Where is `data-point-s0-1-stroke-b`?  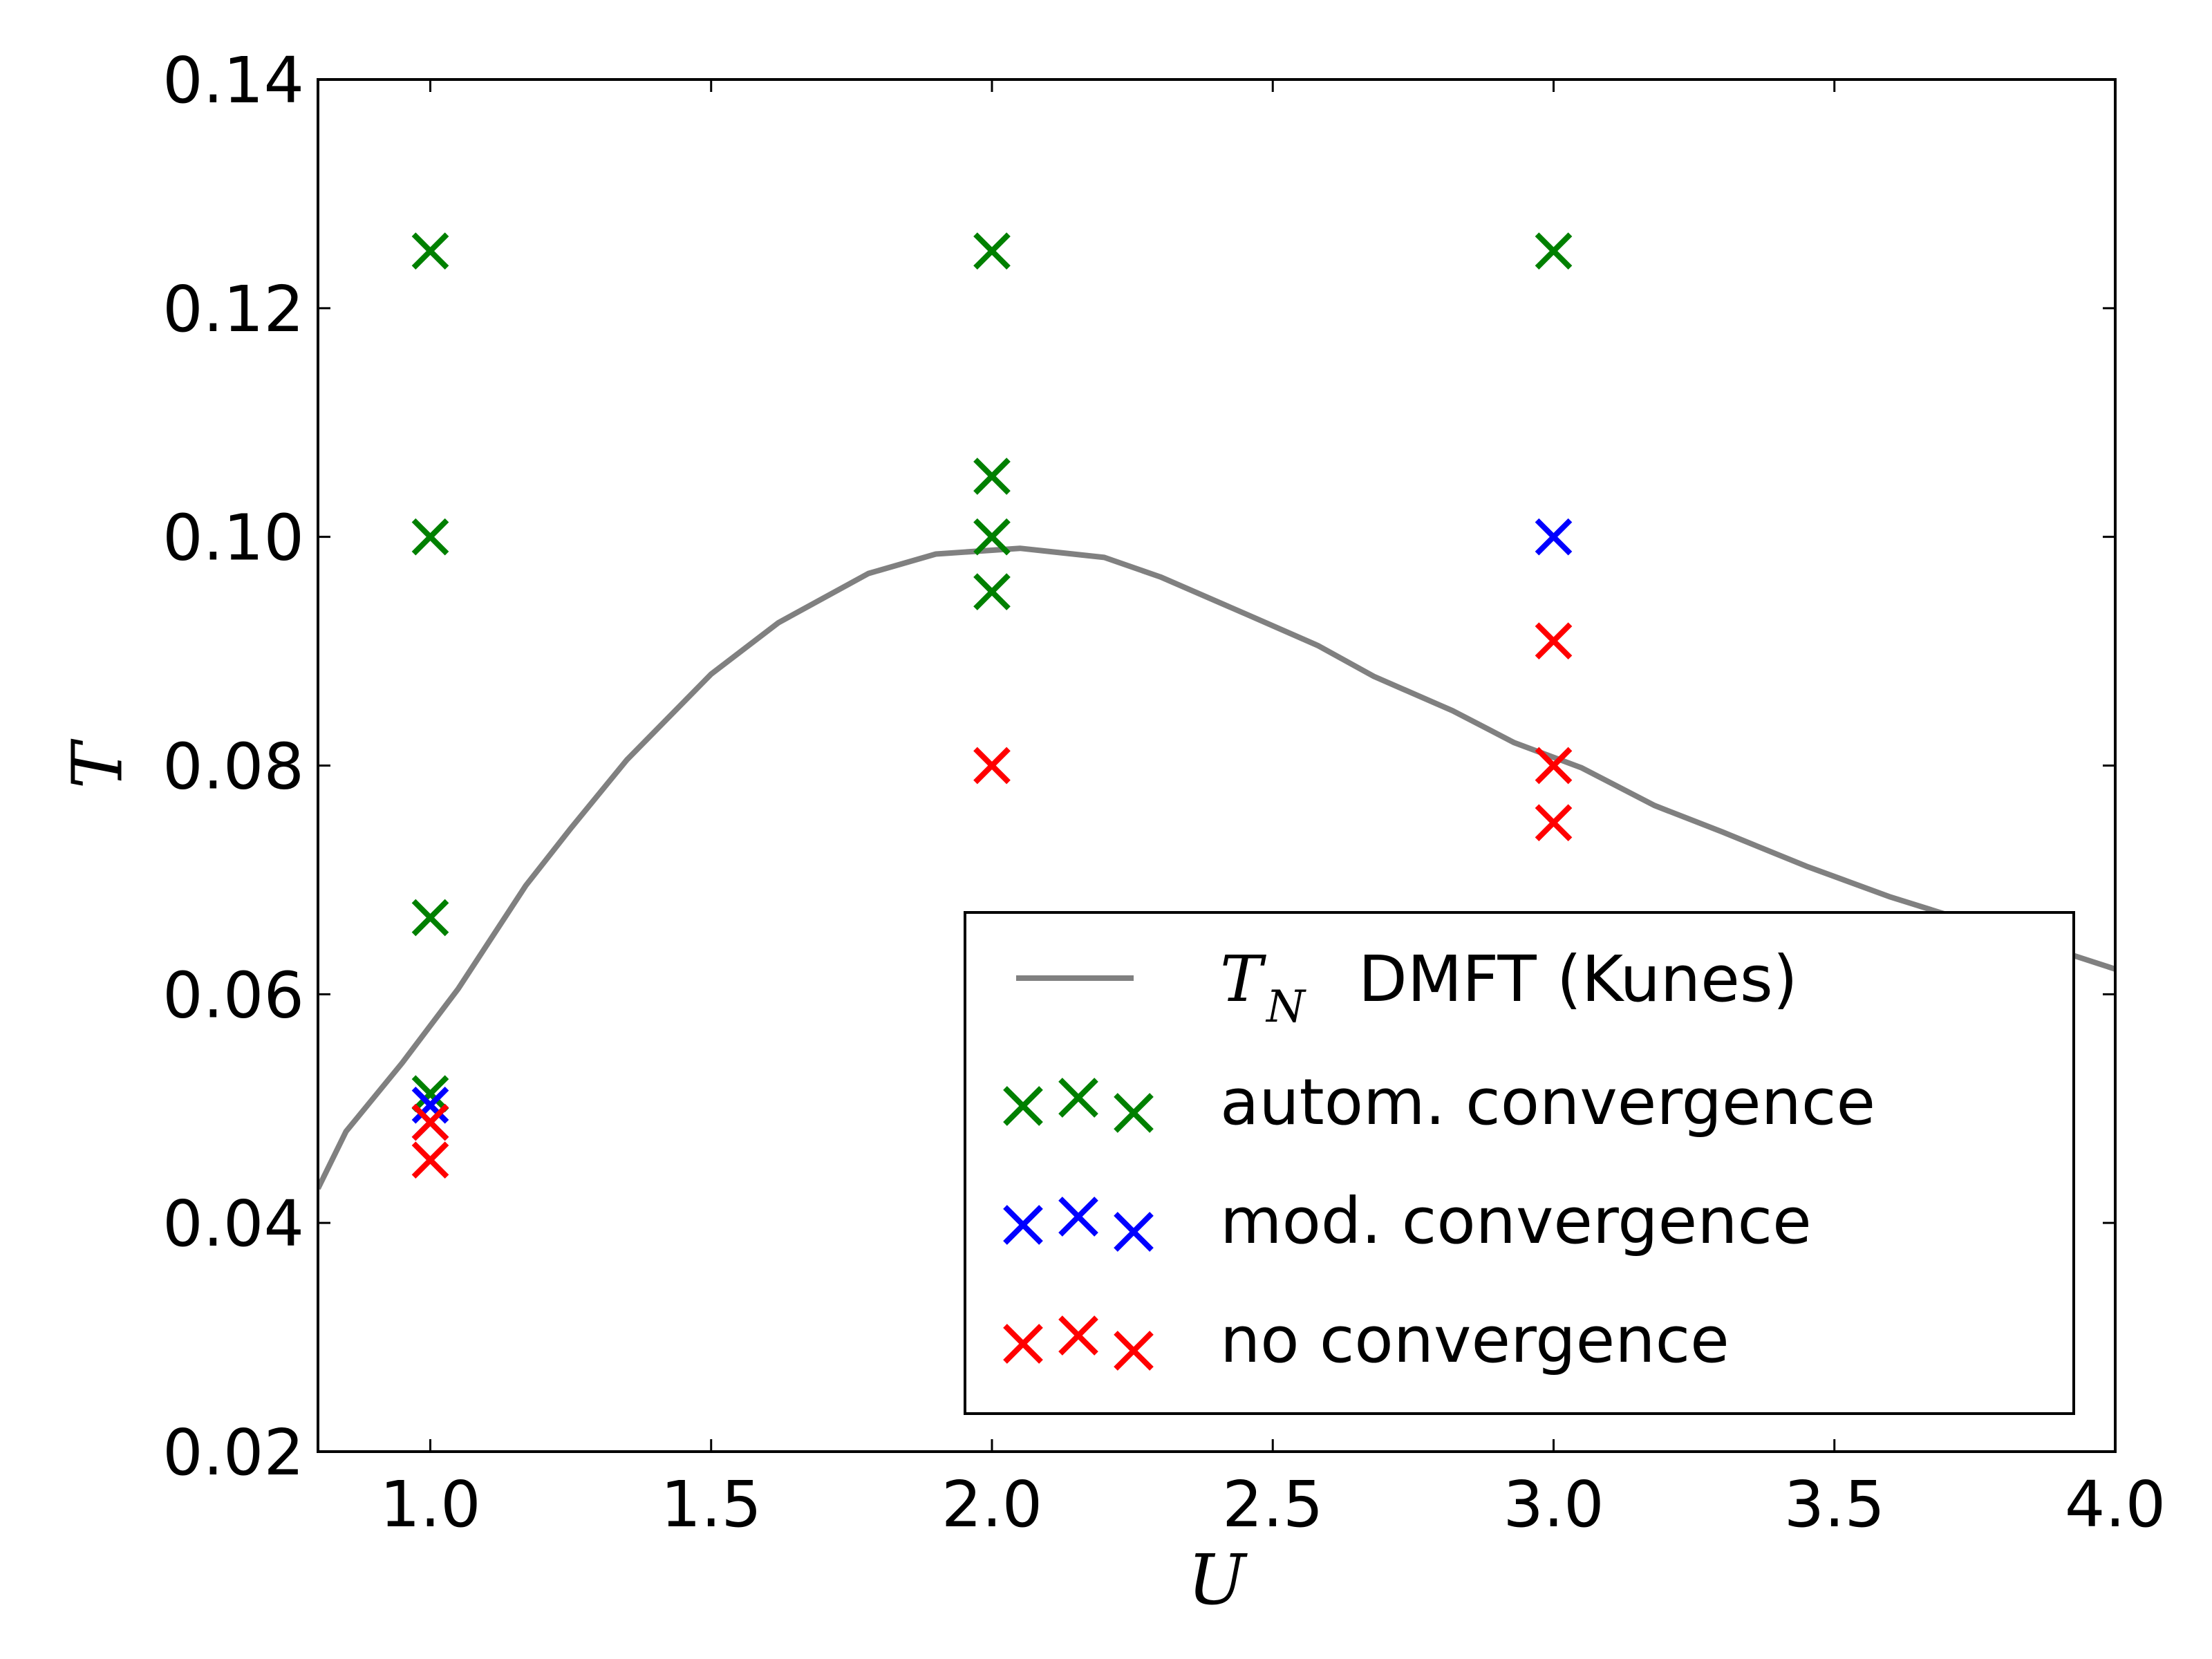
data-point-s0-1-stroke-b is located at coordinates (430, 537).